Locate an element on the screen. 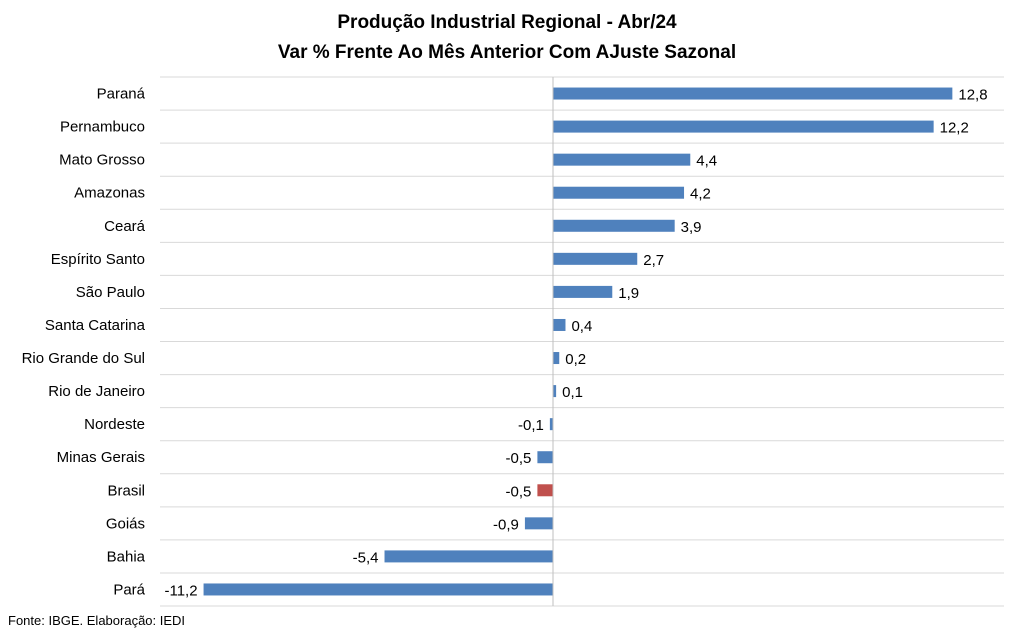  category-label: Bahia is located at coordinates (126, 556).